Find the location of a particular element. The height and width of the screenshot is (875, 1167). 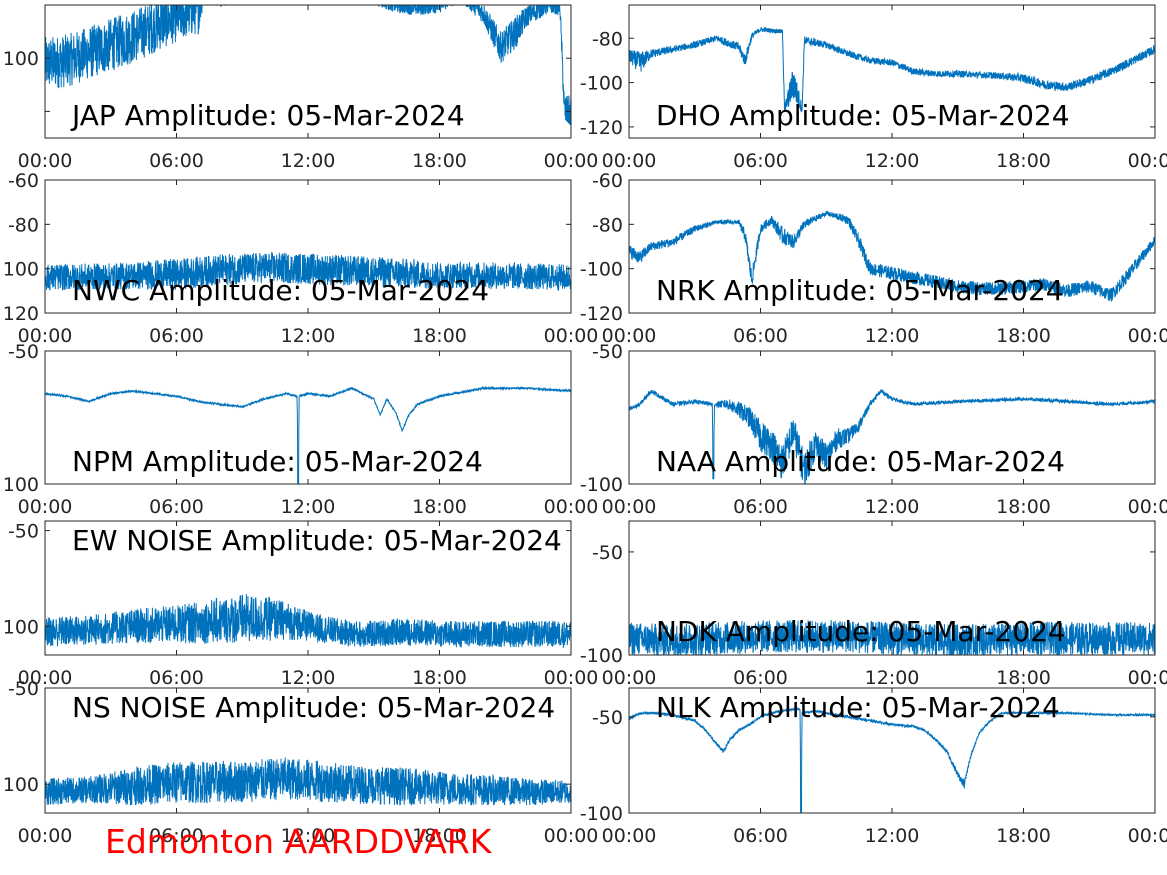

panel-title-dho: DHO Amplitude: 05-Mar-2024 is located at coordinates (863, 115).